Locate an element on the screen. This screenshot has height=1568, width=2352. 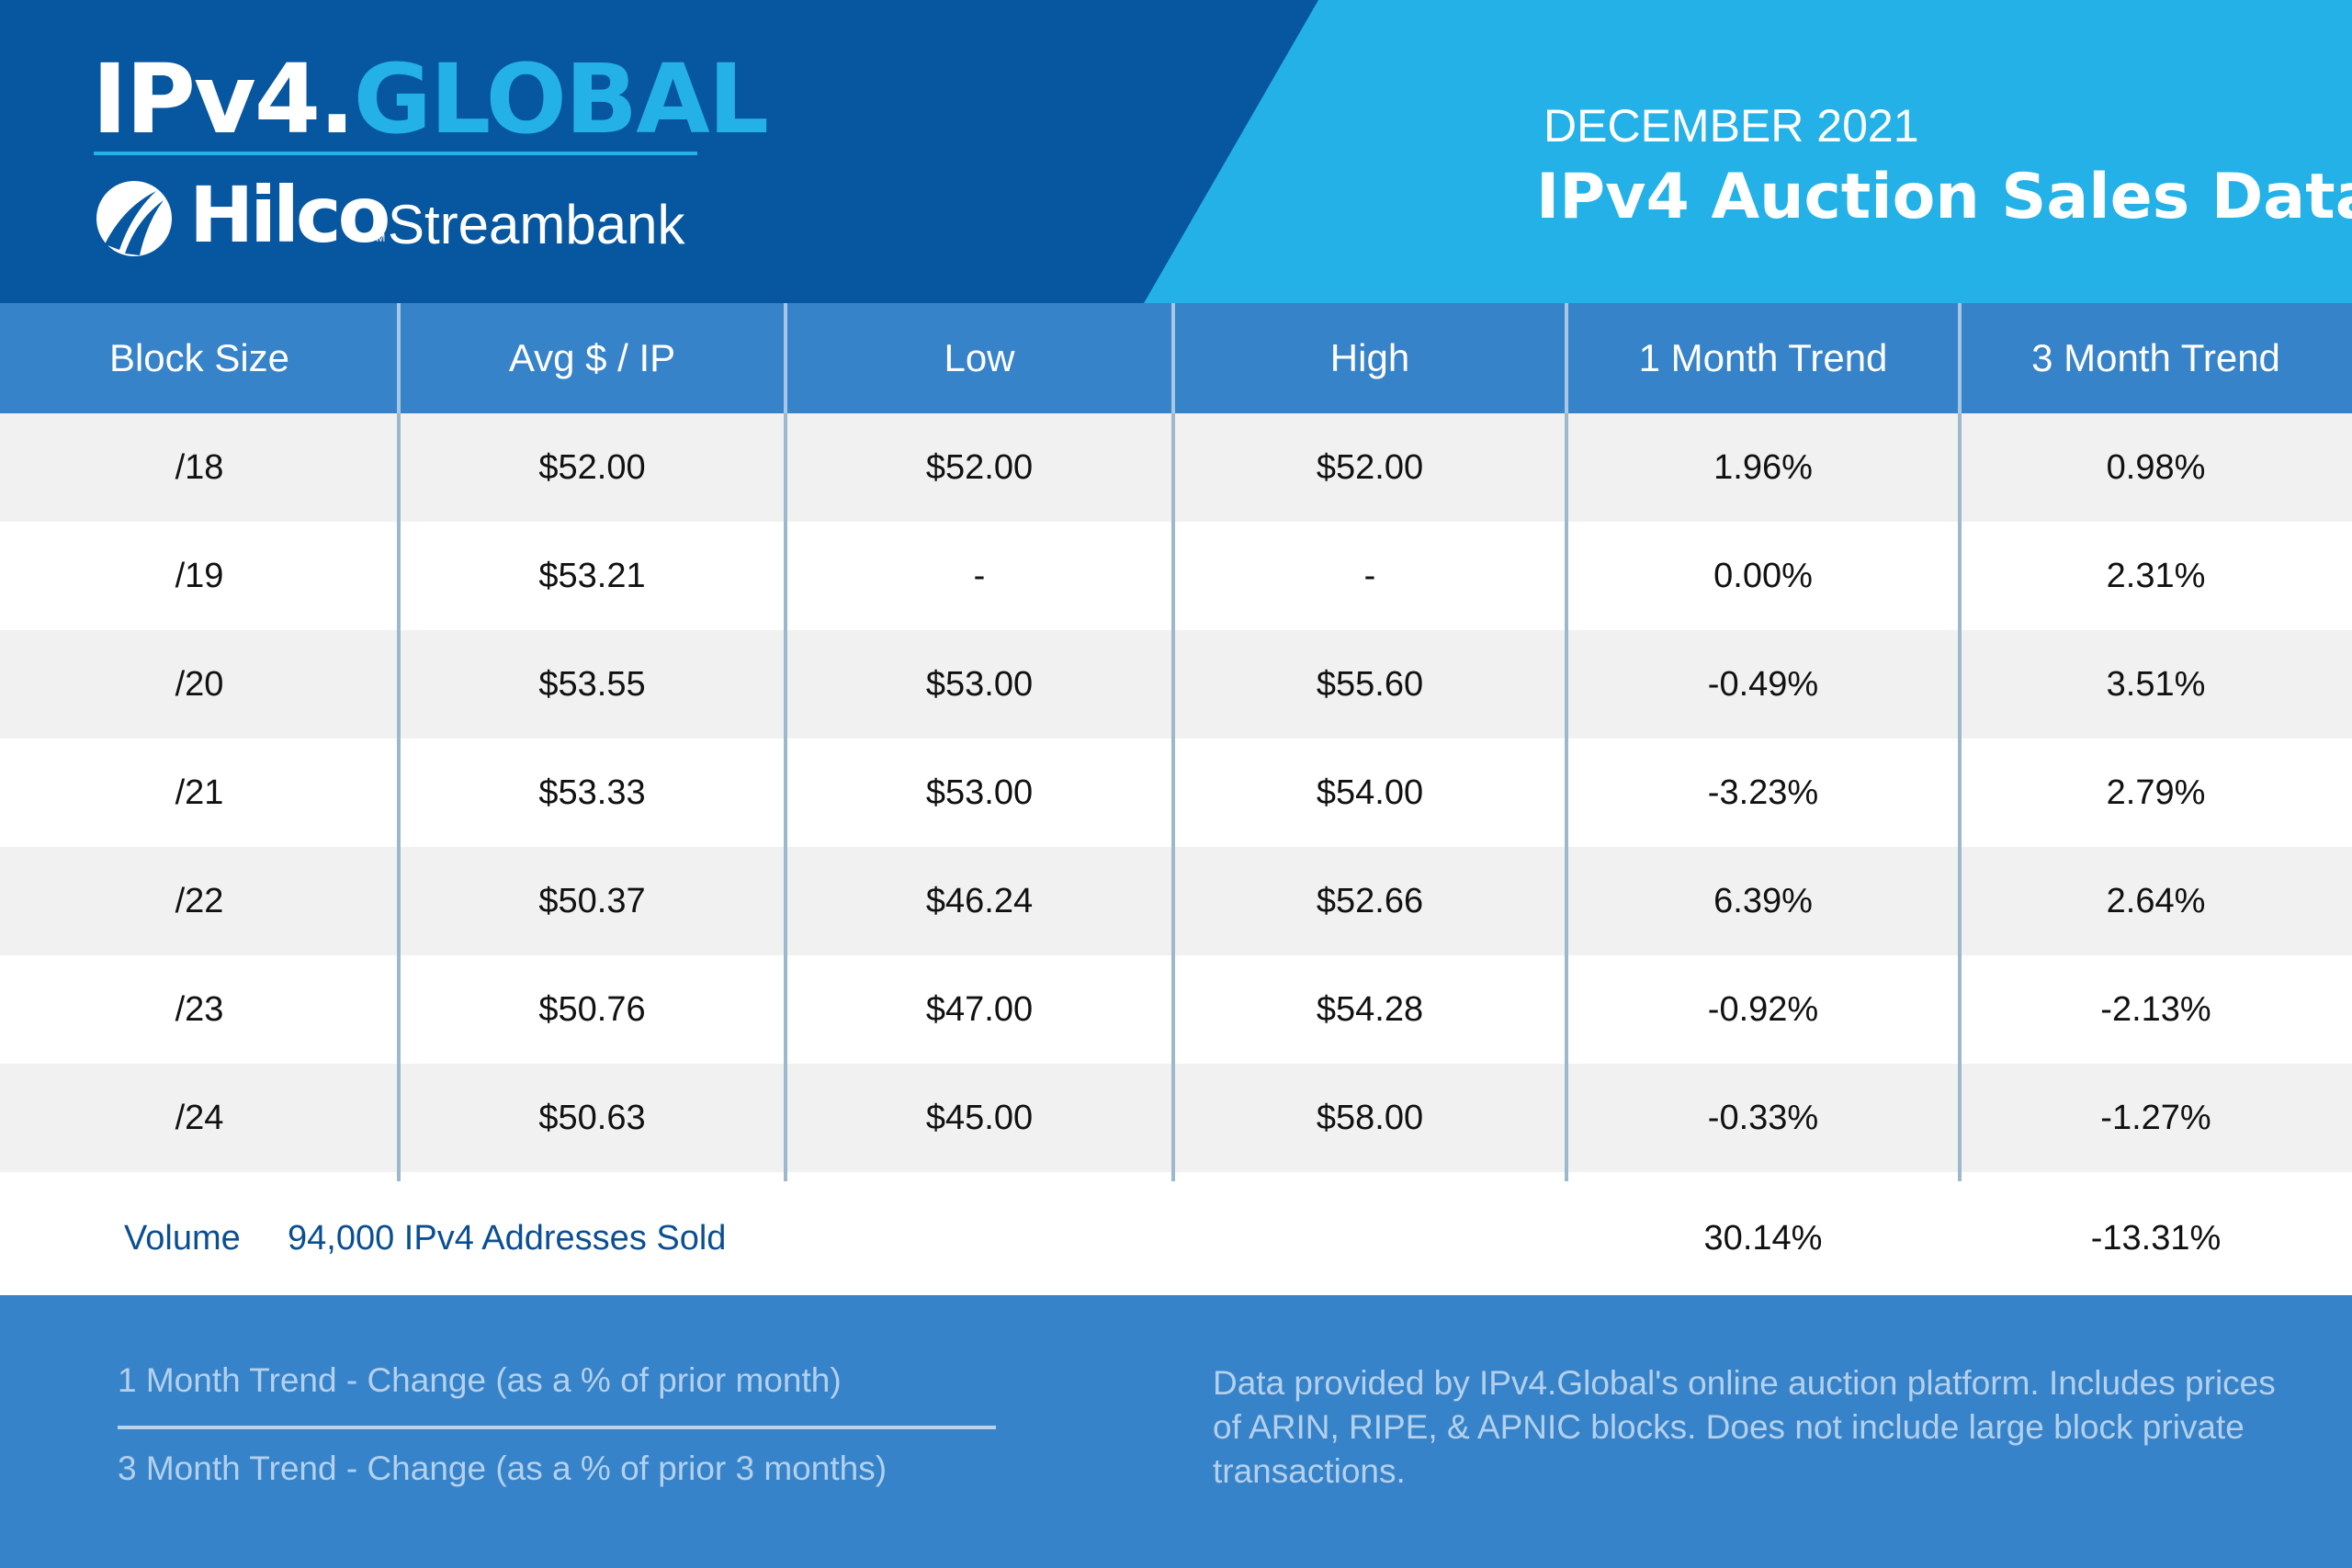
cell-block-size: /21 is located at coordinates (199, 793).